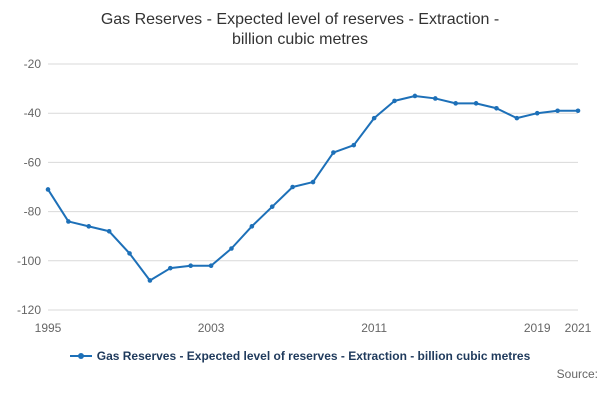 The image size is (600, 400). What do you see at coordinates (33, 162) in the screenshot?
I see `y-axis-tick-label: -60` at bounding box center [33, 162].